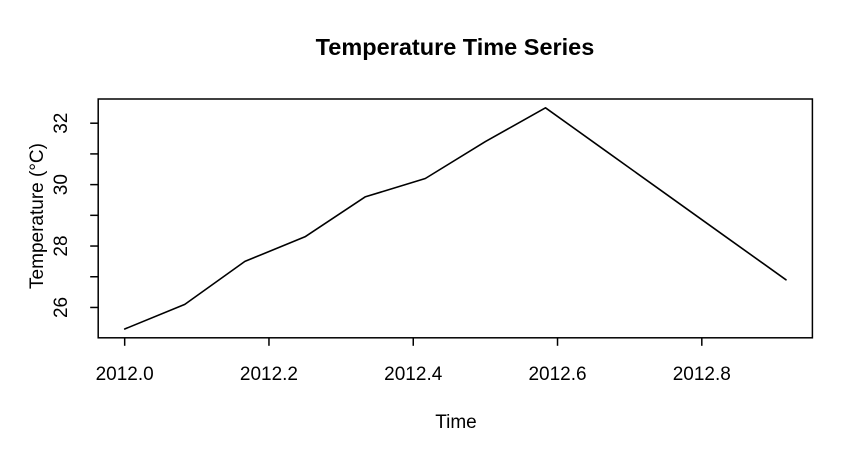 The image size is (863, 461). What do you see at coordinates (61, 307) in the screenshot?
I see `y-tick-label: 26` at bounding box center [61, 307].